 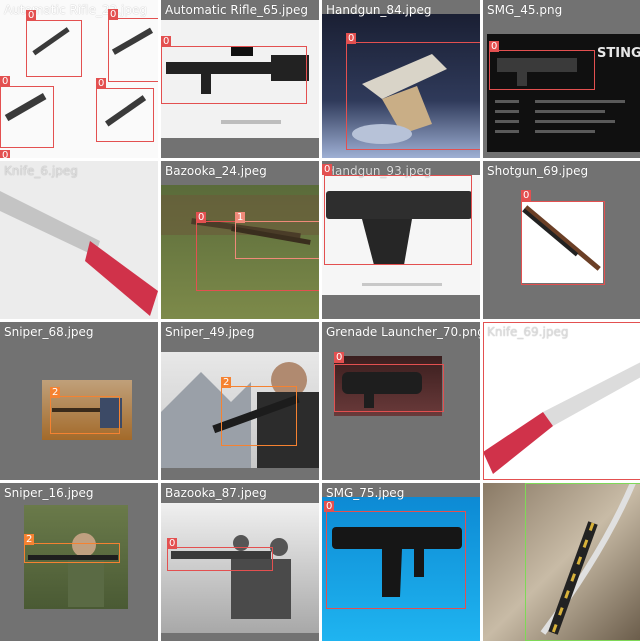 I want to click on smg-spec-sheet-image, so click(x=560, y=95).